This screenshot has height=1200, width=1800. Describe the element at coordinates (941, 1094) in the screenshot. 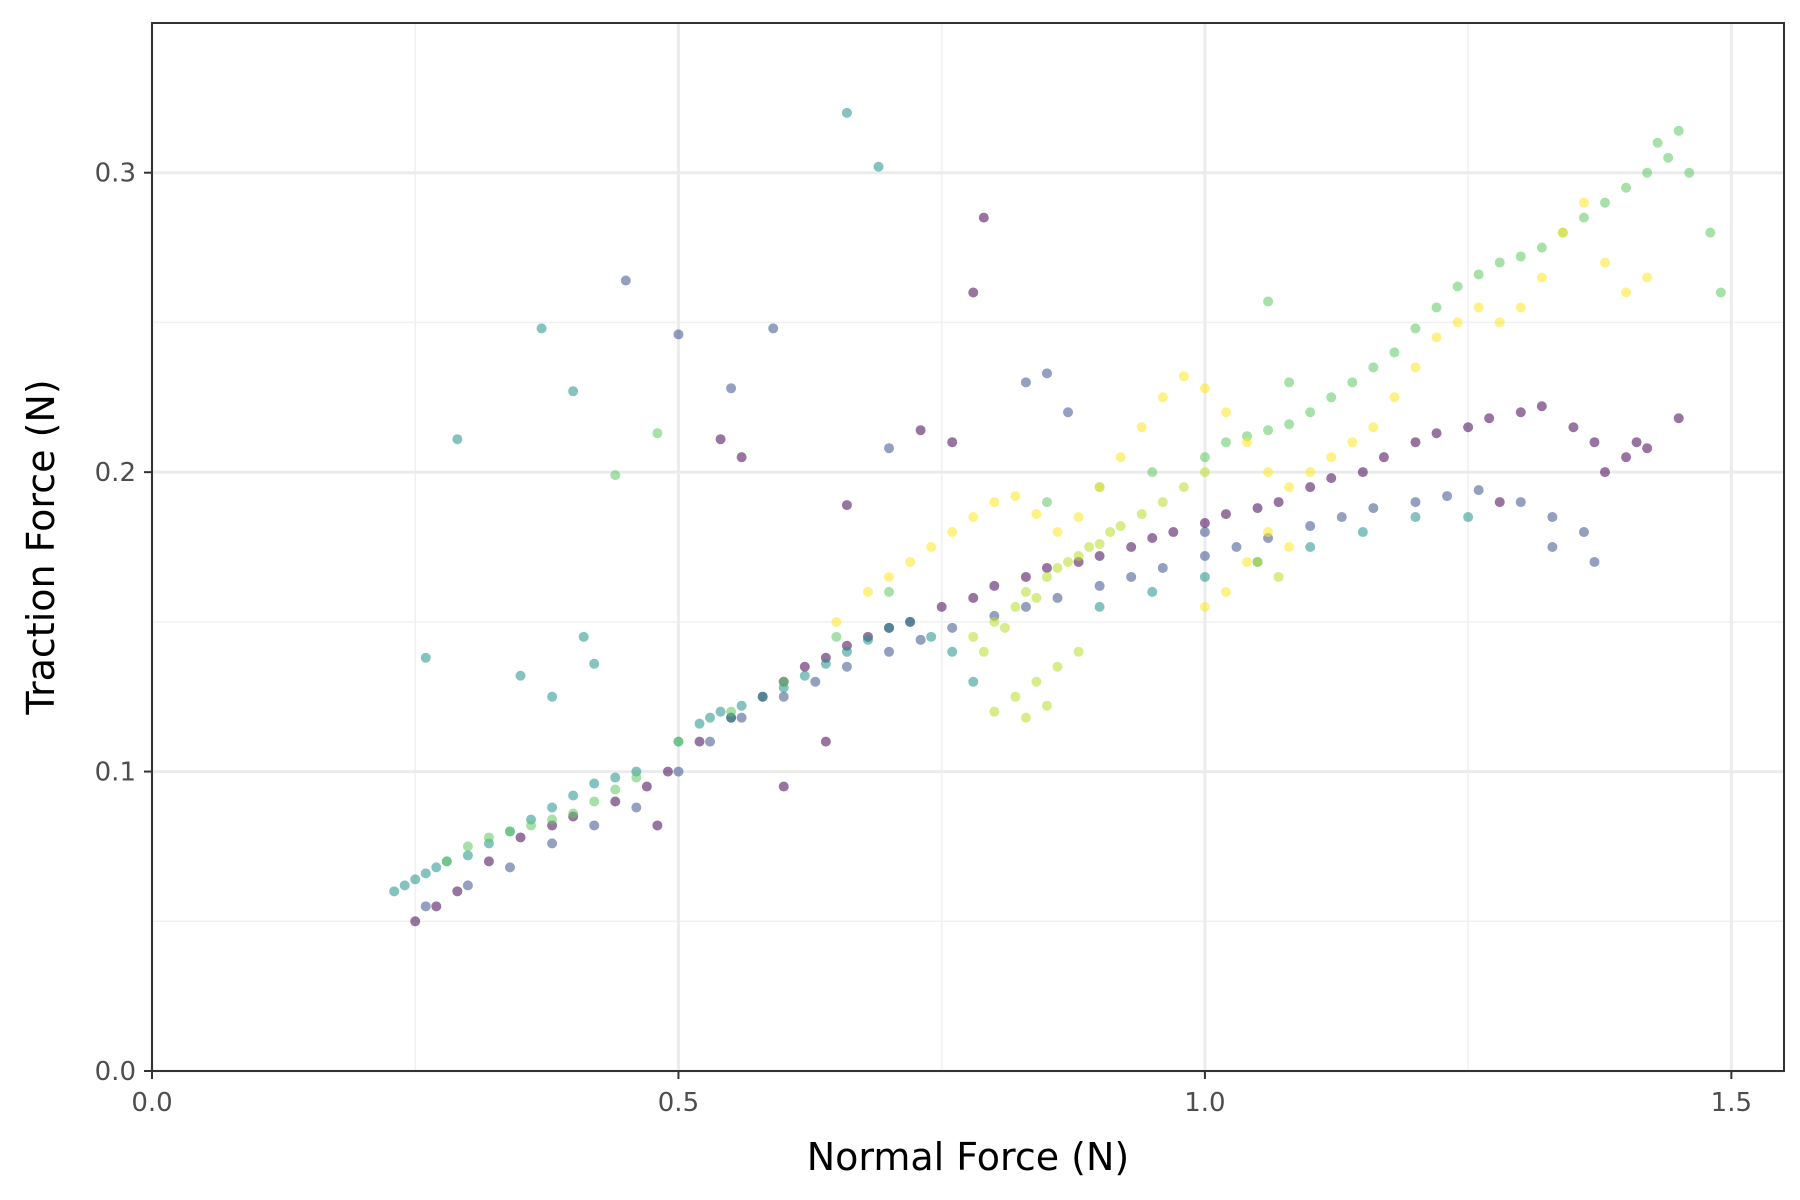

I see `x-axis-ticks: 0.0 0.5 1.0 1.5` at that location.